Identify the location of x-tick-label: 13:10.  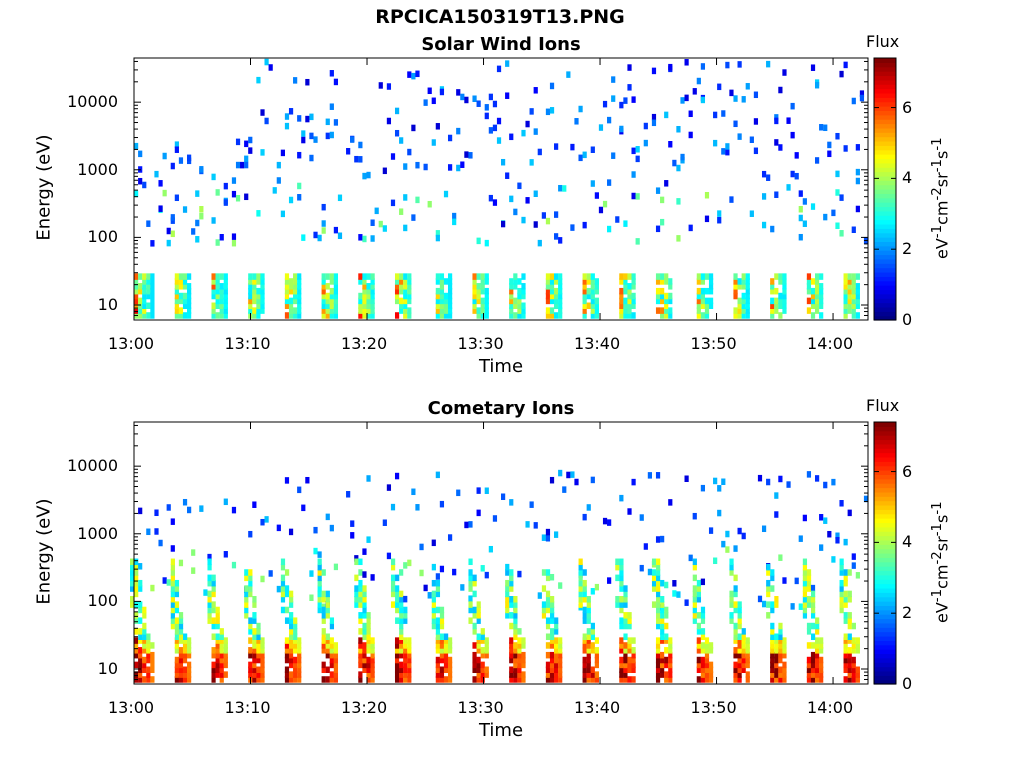
(247, 343).